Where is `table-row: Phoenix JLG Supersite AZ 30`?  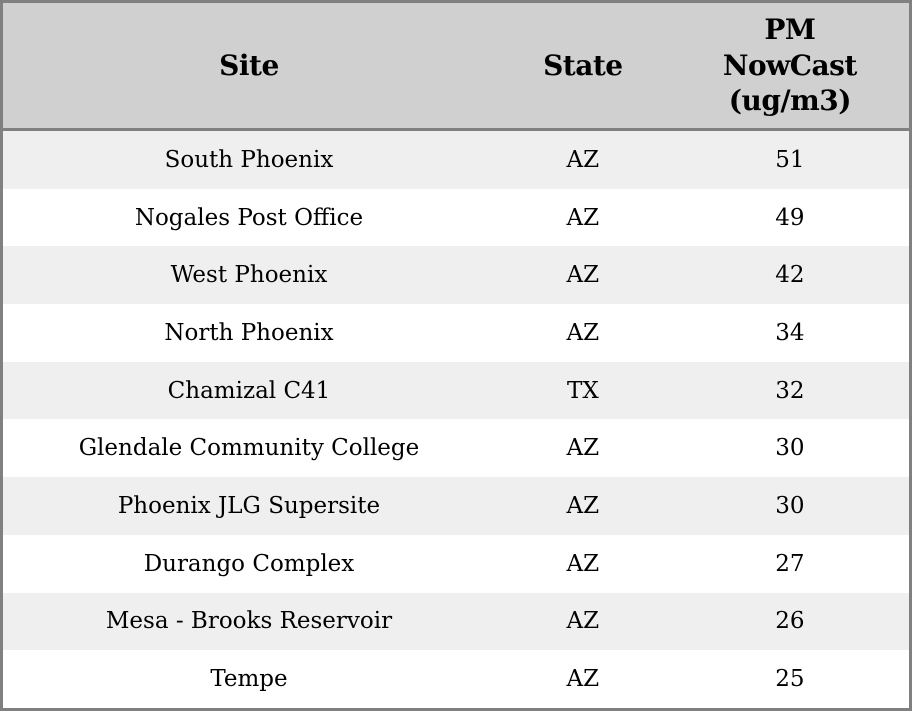
table-row: Phoenix JLG Supersite AZ 30 is located at coordinates (456, 506).